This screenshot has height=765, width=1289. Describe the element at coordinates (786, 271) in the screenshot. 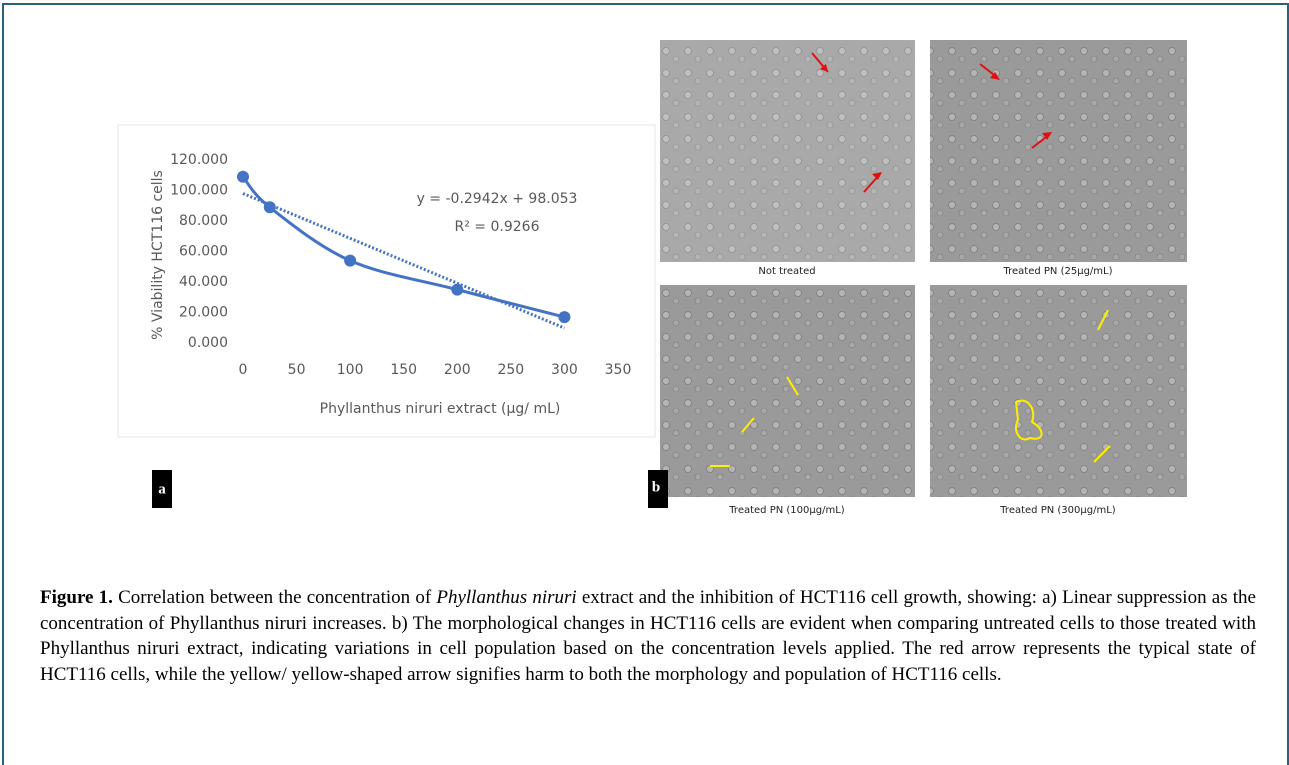

I see `micrograph-caption: Not treated` at that location.